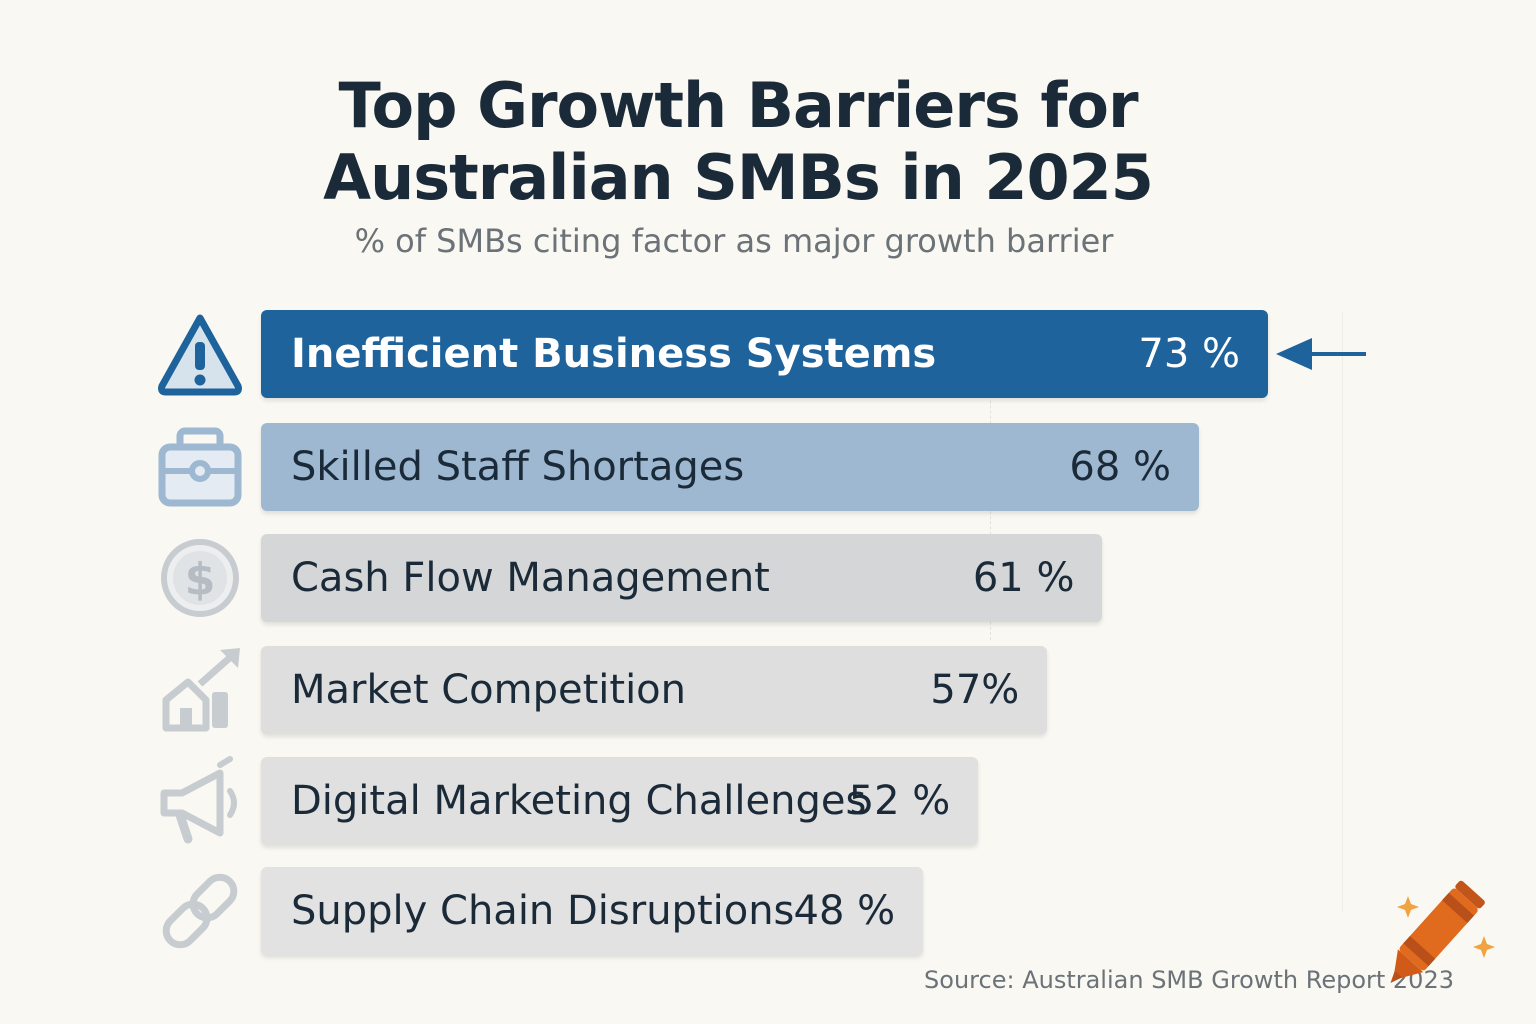  Describe the element at coordinates (488, 690) in the screenshot. I see `bar-label: Market Competition` at that location.